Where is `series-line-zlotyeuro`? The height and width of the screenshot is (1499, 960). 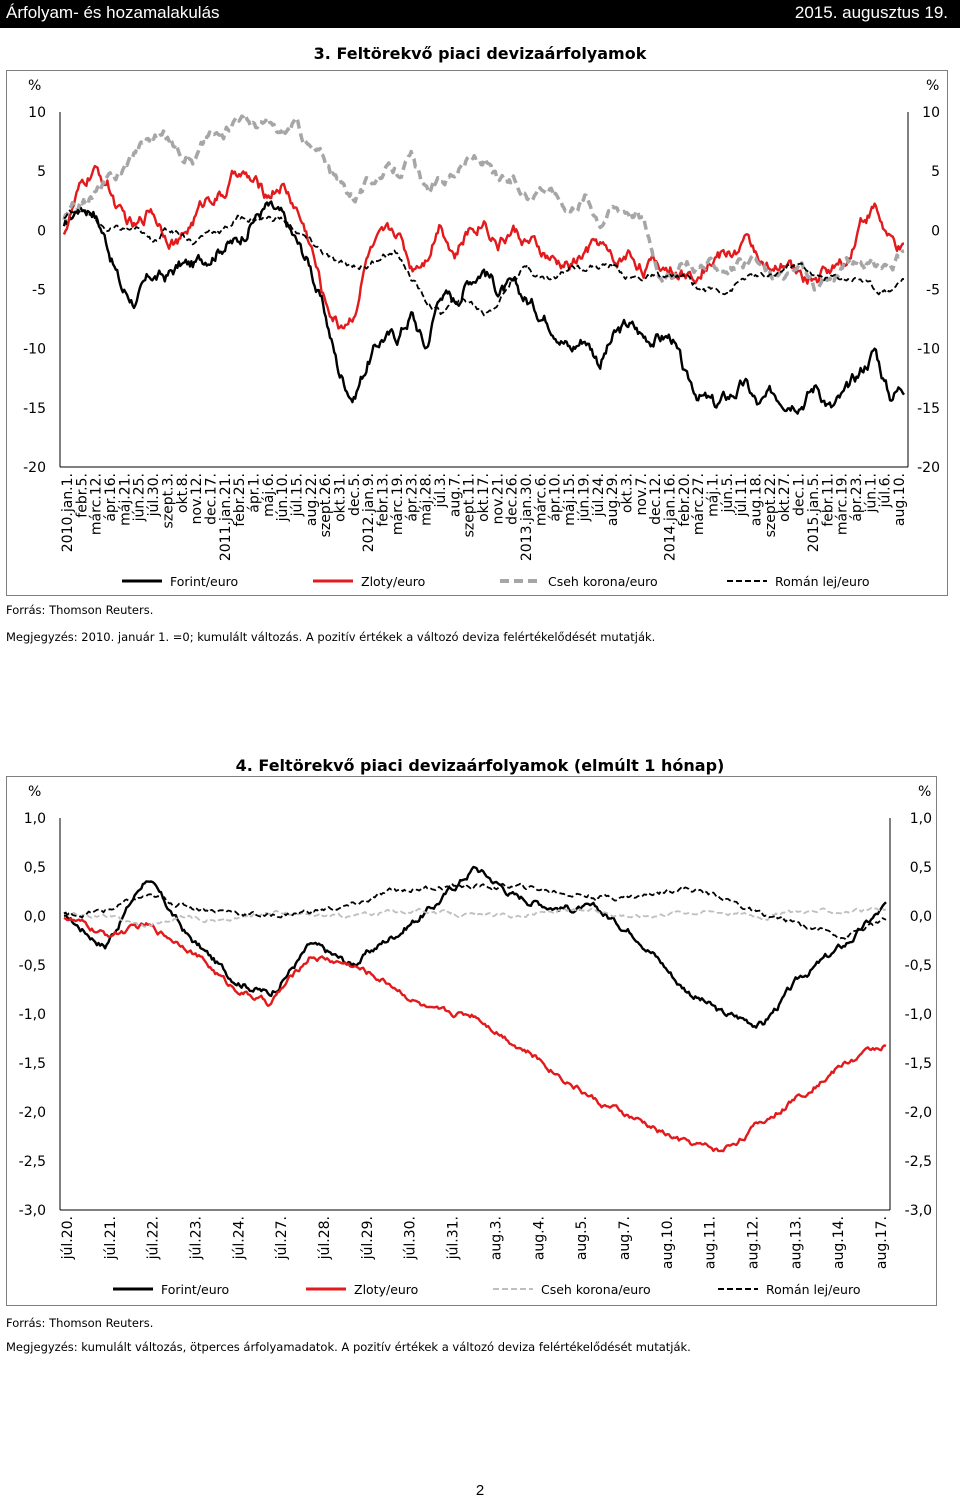
series-line-zlotyeuro is located at coordinates (475, 1034).